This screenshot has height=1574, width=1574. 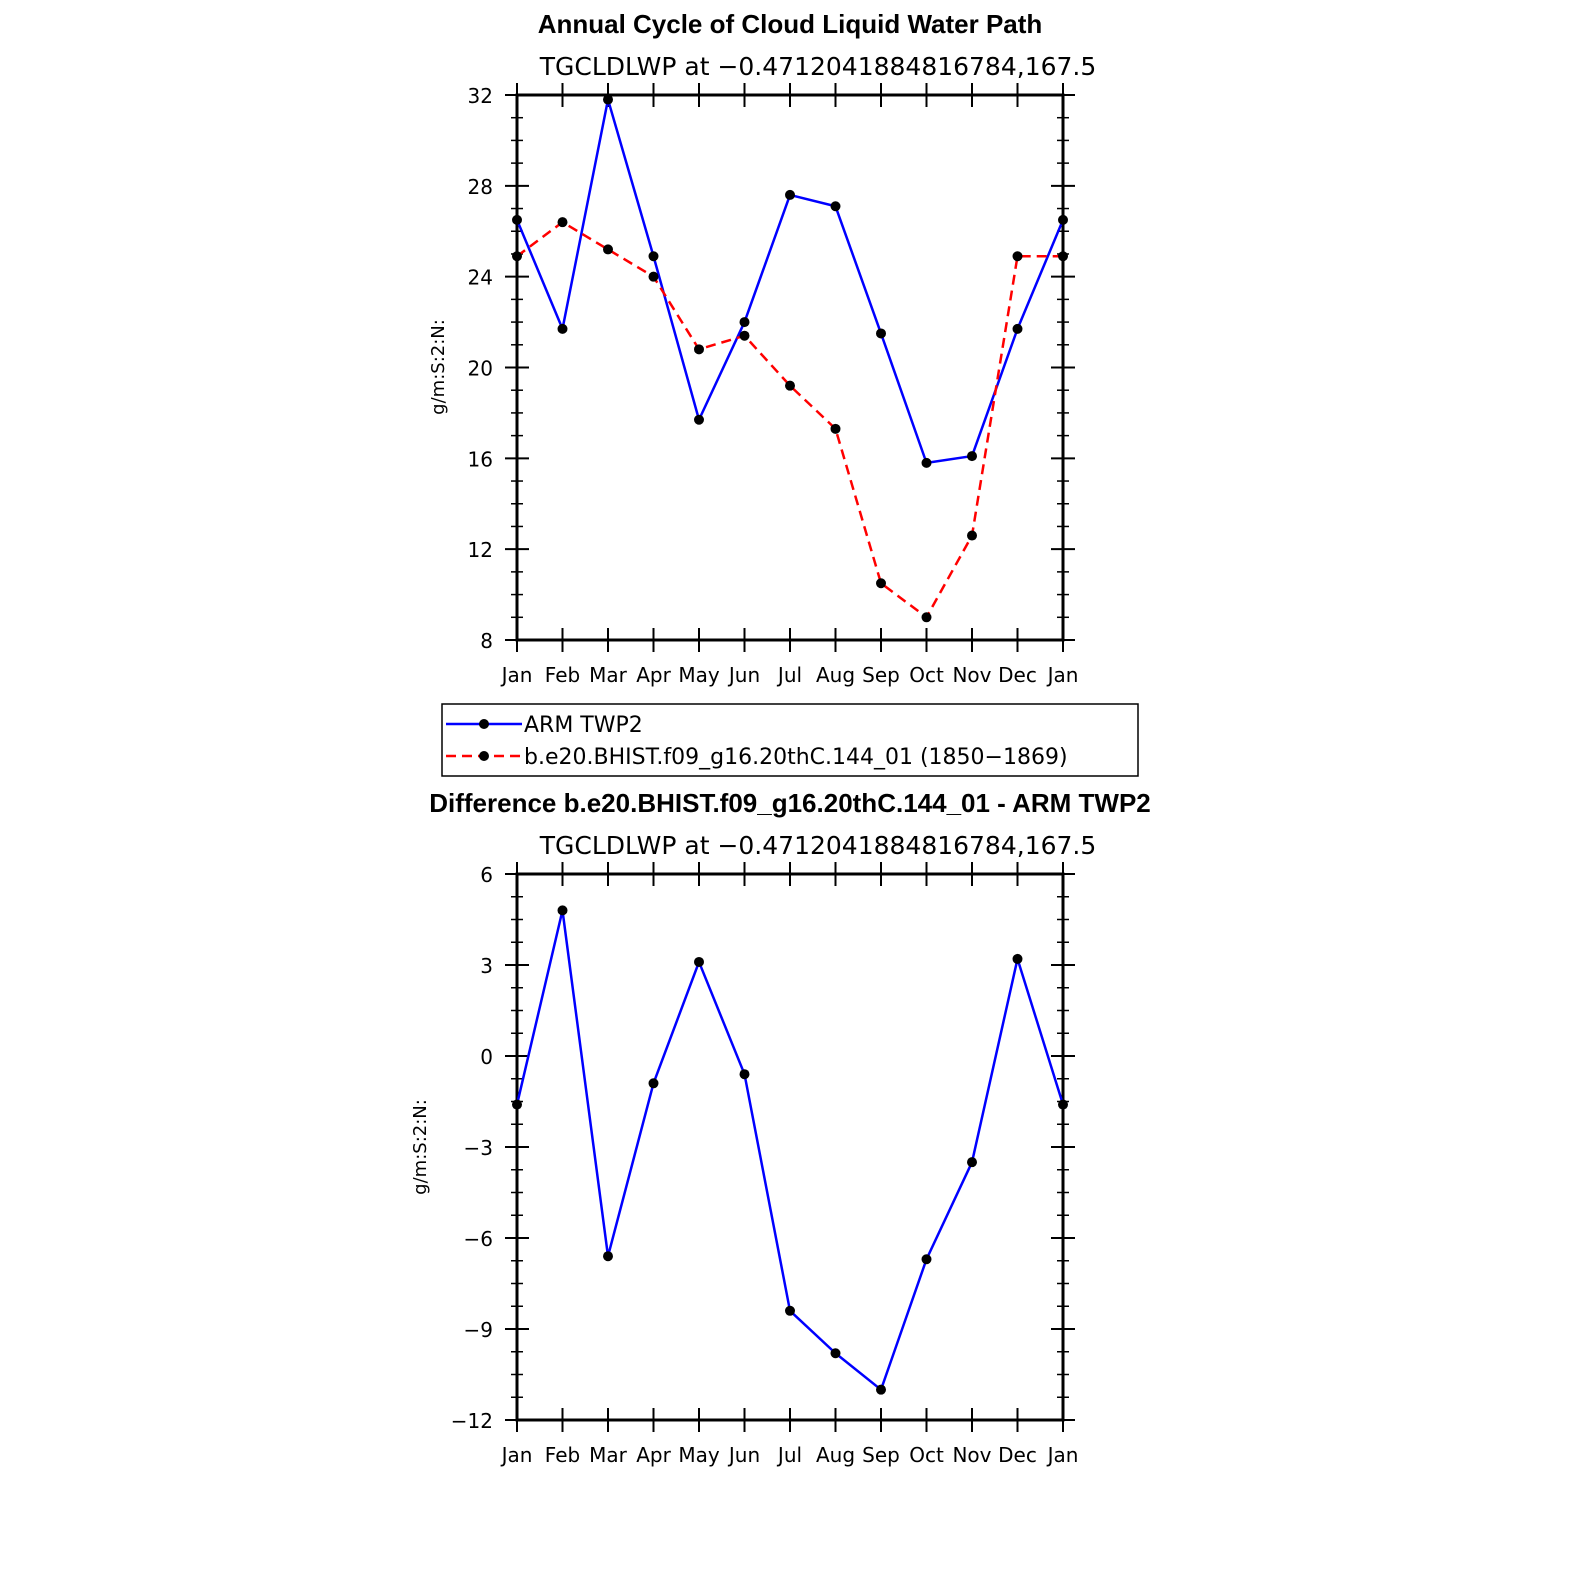 I want to click on legend-label: ARM TWP2, so click(x=583, y=725).